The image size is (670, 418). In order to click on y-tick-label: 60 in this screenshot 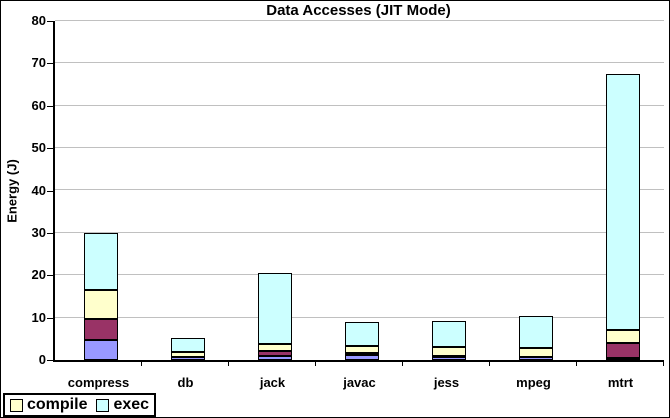, I will do `click(38, 105)`.